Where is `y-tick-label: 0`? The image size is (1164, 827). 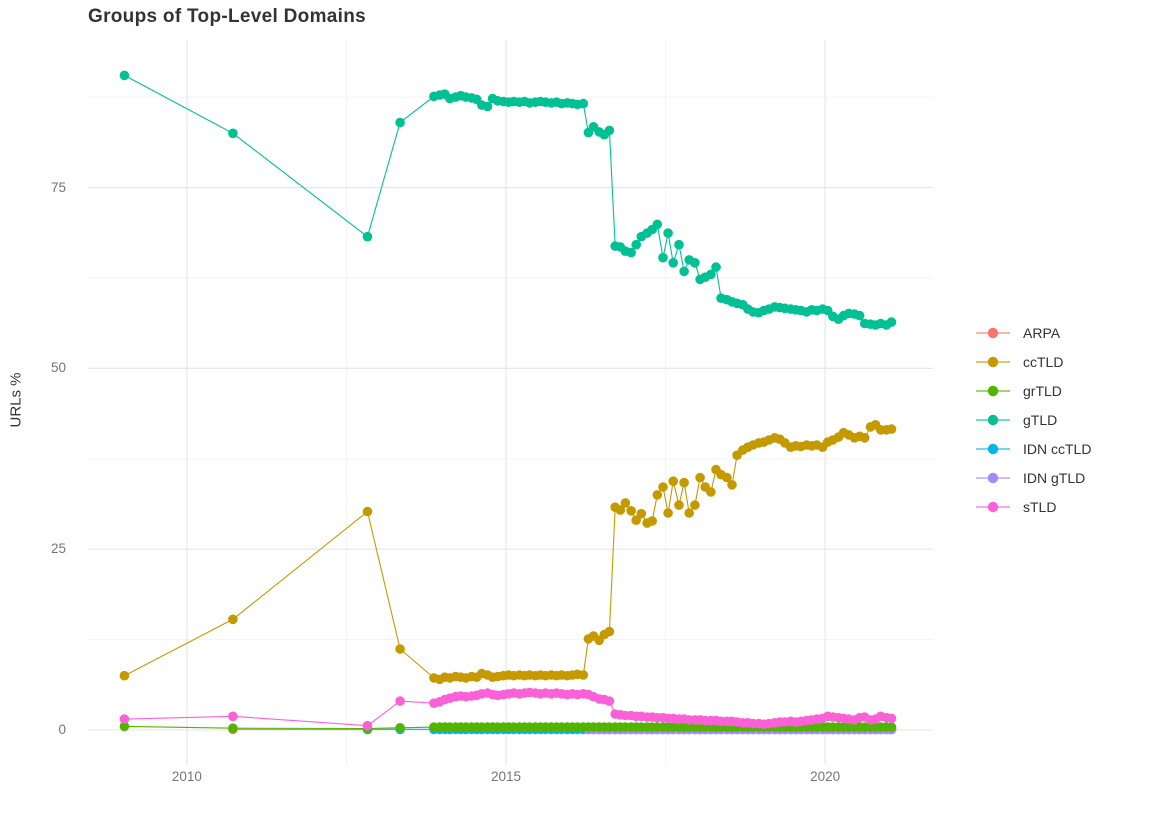
y-tick-label: 0 is located at coordinates (62, 729).